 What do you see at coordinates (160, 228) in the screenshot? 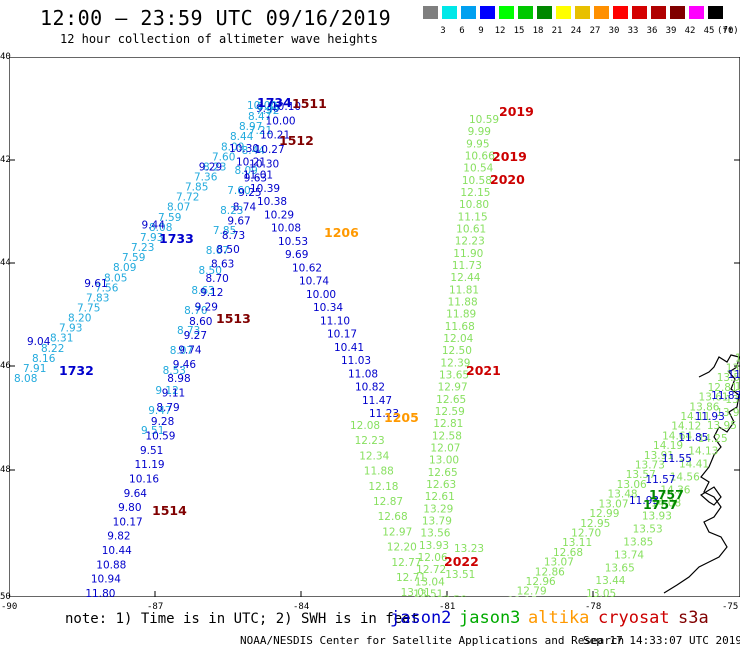
I see `wave-height-value: 8.08` at bounding box center [160, 228].